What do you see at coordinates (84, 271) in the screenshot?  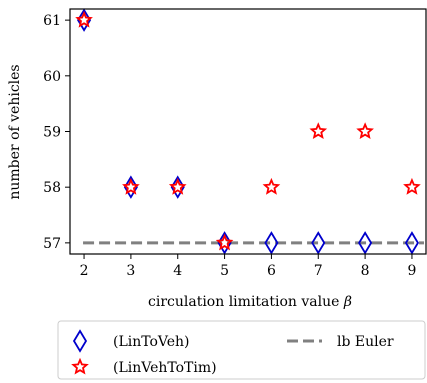 I see `x-tick-label: 2` at bounding box center [84, 271].